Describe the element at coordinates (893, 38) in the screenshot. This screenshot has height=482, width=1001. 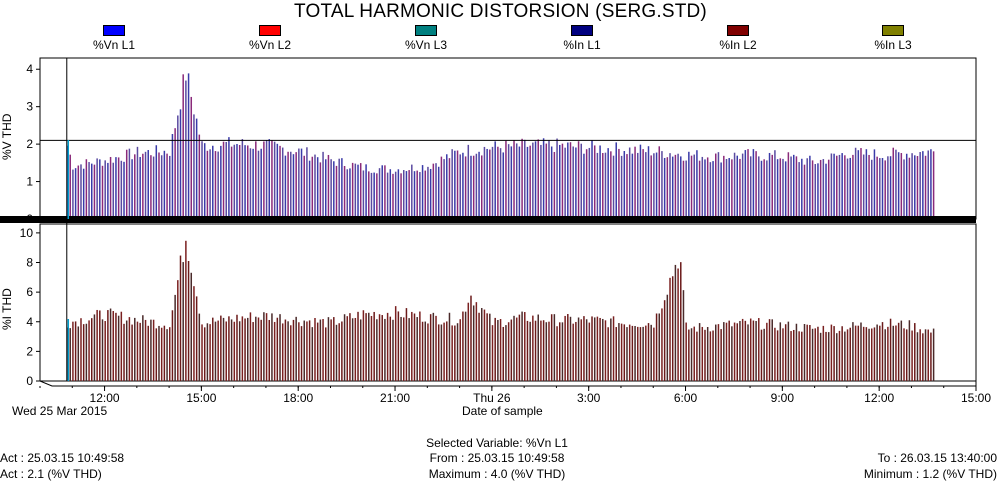
I see `legend-item-in-l3: %In L3` at that location.